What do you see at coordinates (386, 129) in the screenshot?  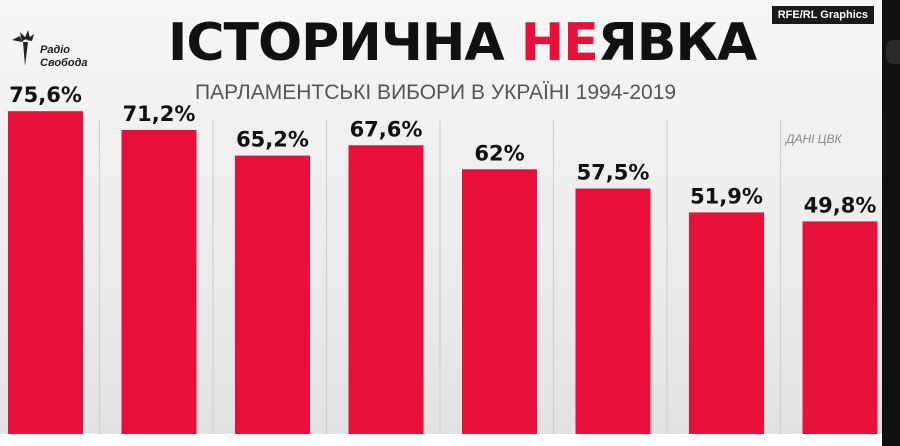 I see `data-label: 67,6%` at bounding box center [386, 129].